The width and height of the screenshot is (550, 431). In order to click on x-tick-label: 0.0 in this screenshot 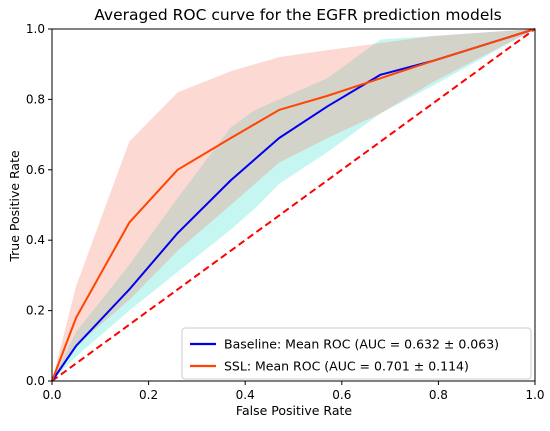, I will do `click(51, 395)`.